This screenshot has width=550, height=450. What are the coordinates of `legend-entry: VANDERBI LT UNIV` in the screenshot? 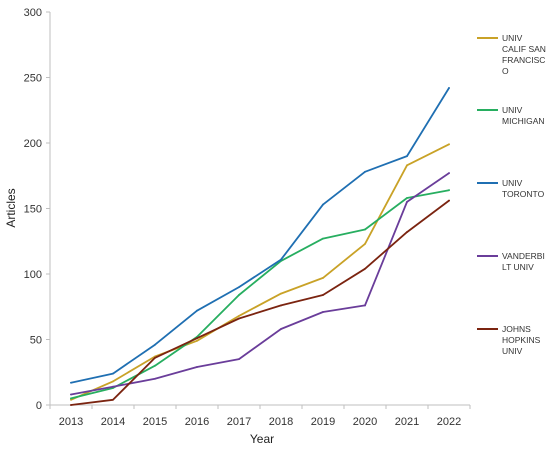 It's located at (511, 261).